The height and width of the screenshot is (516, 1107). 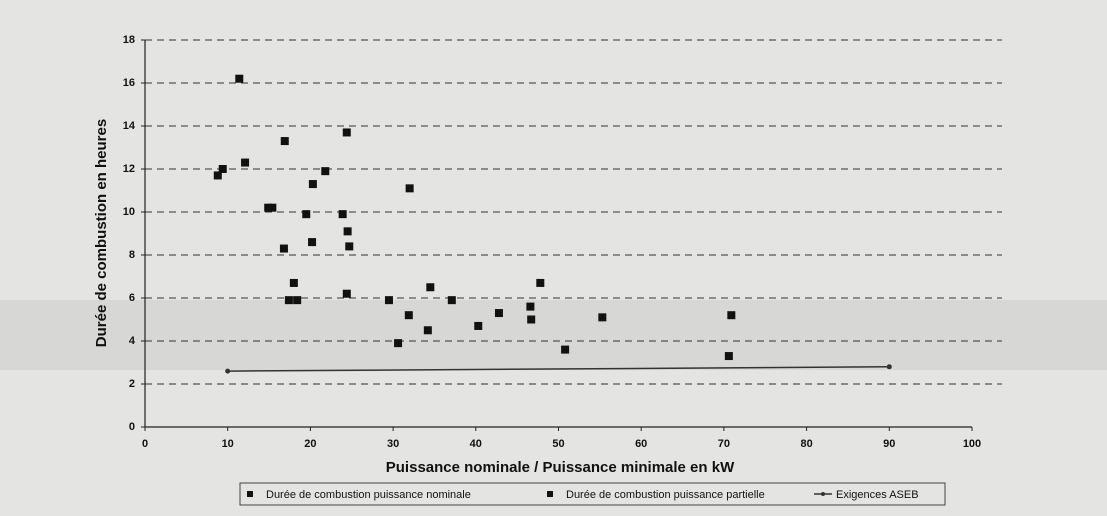 I want to click on y-tick-label: 2, so click(x=132, y=384).